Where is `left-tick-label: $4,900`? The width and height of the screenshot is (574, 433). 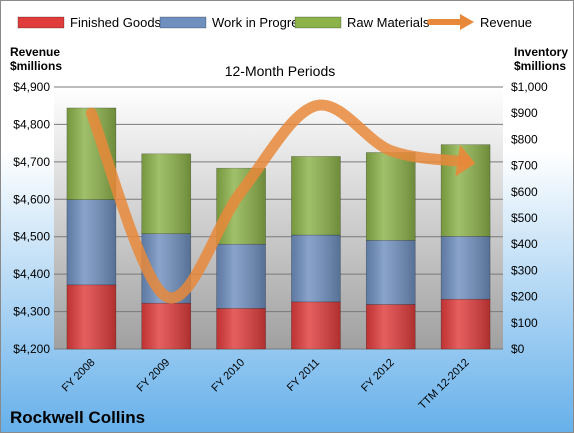 left-tick-label: $4,900 is located at coordinates (31, 87).